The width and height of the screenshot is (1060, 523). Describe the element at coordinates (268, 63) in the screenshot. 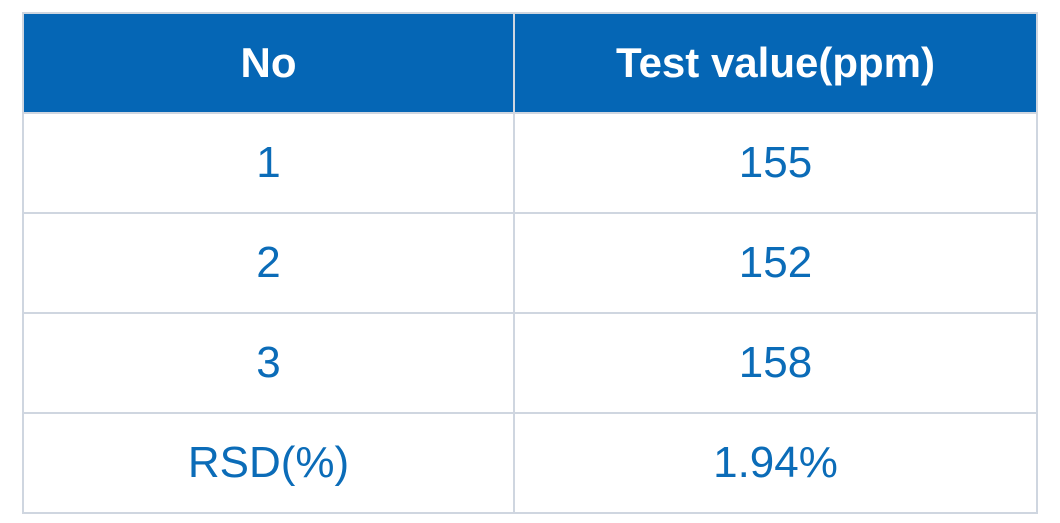

I see `header-cell: No` at that location.